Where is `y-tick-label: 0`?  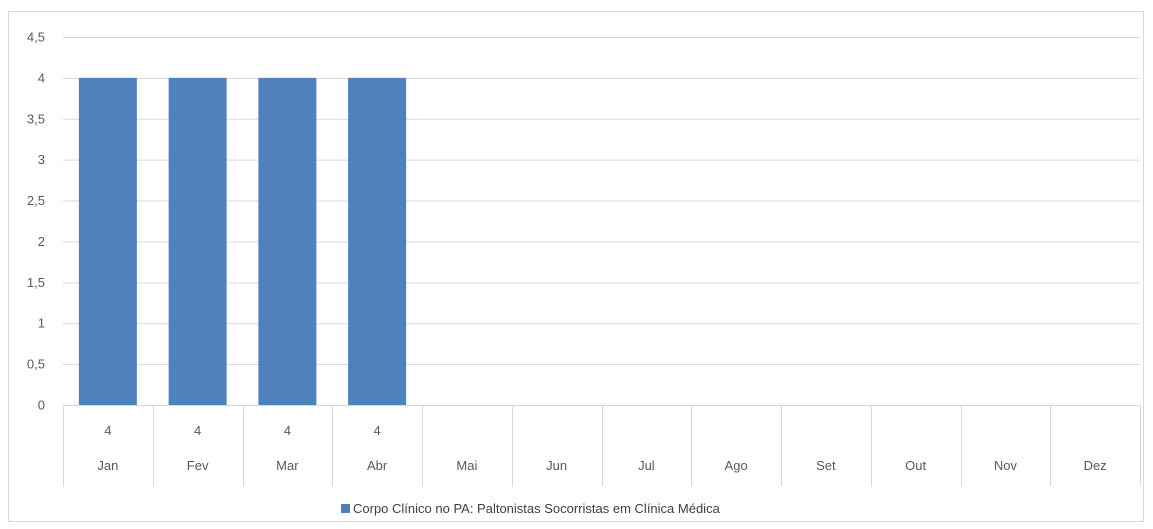
y-tick-label: 0 is located at coordinates (41, 405).